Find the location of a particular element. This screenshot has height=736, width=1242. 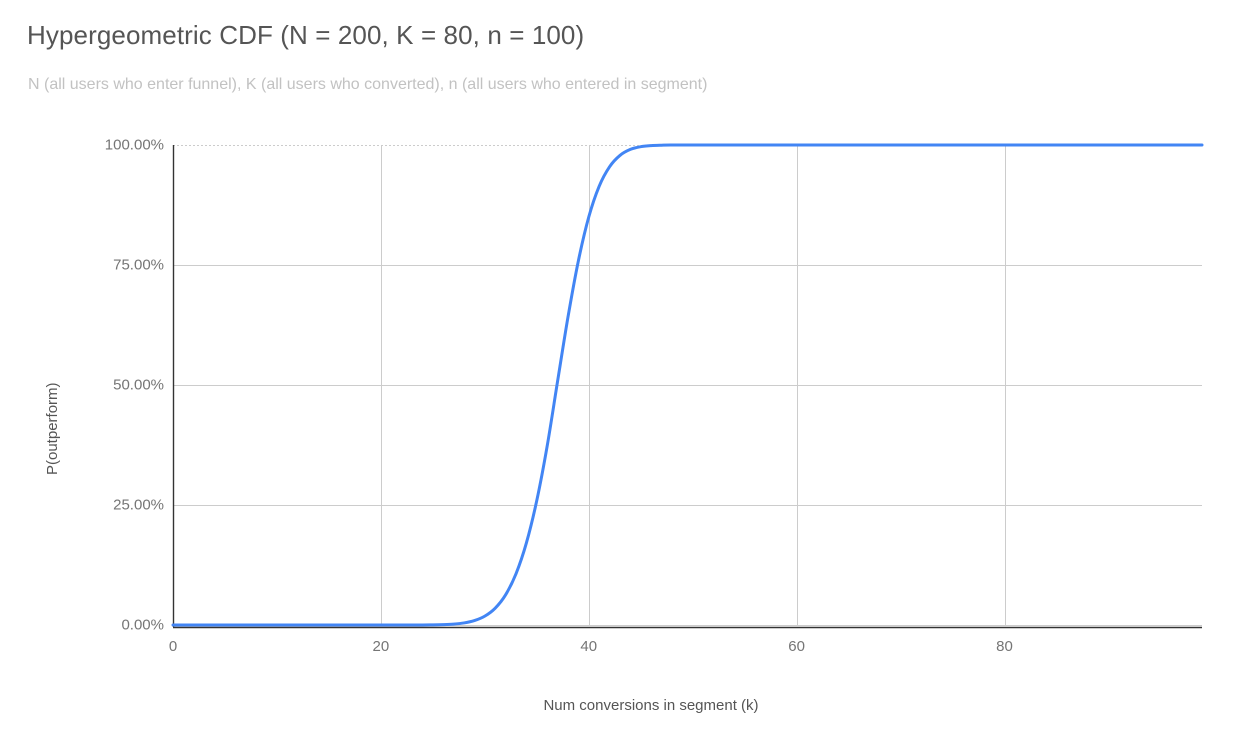

x-axis-title: Num conversions in segment (k) is located at coordinates (651, 705).